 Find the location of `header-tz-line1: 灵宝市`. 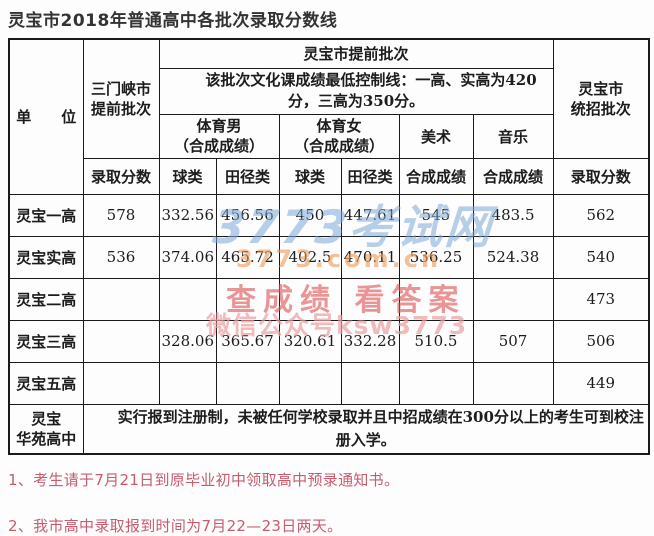

header-tz-line1: 灵宝市 is located at coordinates (601, 88).